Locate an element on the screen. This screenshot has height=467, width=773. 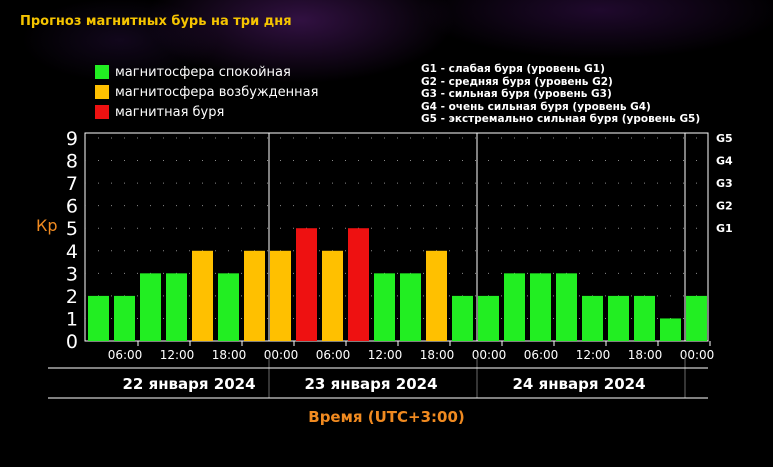
g-level-tick-label: G2 is located at coordinates (724, 206).